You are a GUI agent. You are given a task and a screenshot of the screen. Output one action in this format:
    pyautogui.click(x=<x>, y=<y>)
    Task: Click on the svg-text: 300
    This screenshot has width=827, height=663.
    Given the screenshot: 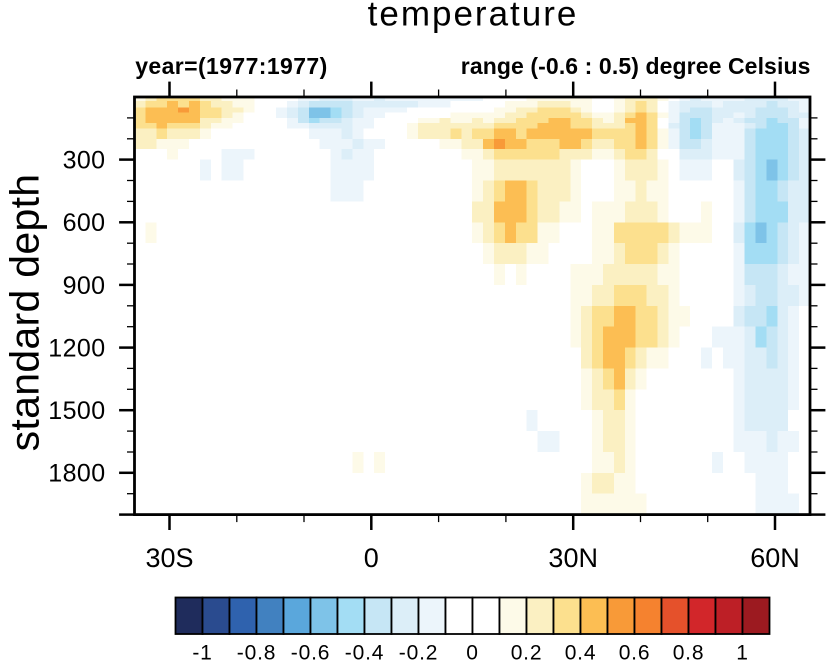 What is the action you would take?
    pyautogui.click(x=84, y=161)
    